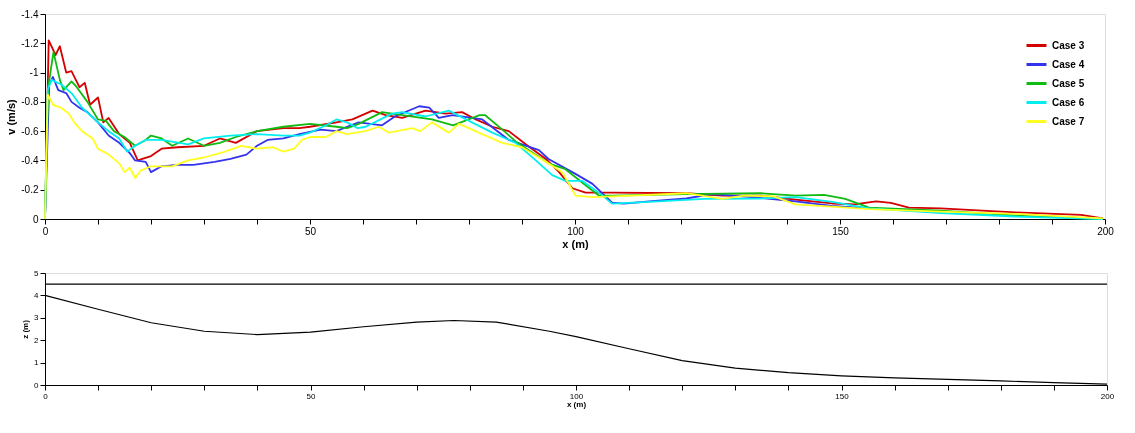 Image resolution: width=1135 pixels, height=433 pixels. What do you see at coordinates (37, 363) in the screenshot?
I see `y-tick-label: 1` at bounding box center [37, 363].